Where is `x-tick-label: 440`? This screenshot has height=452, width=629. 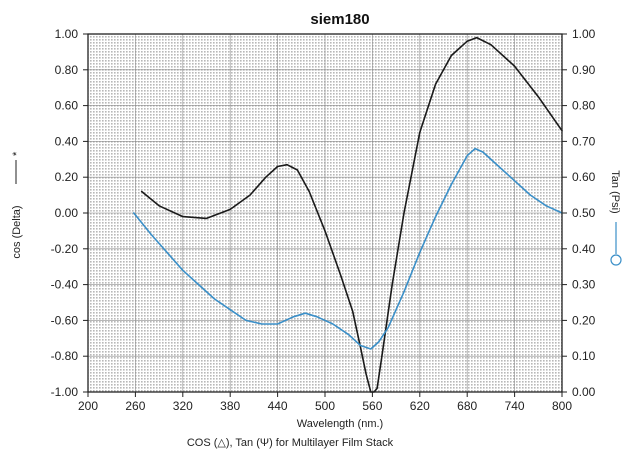
x-tick-label: 440 is located at coordinates (278, 406).